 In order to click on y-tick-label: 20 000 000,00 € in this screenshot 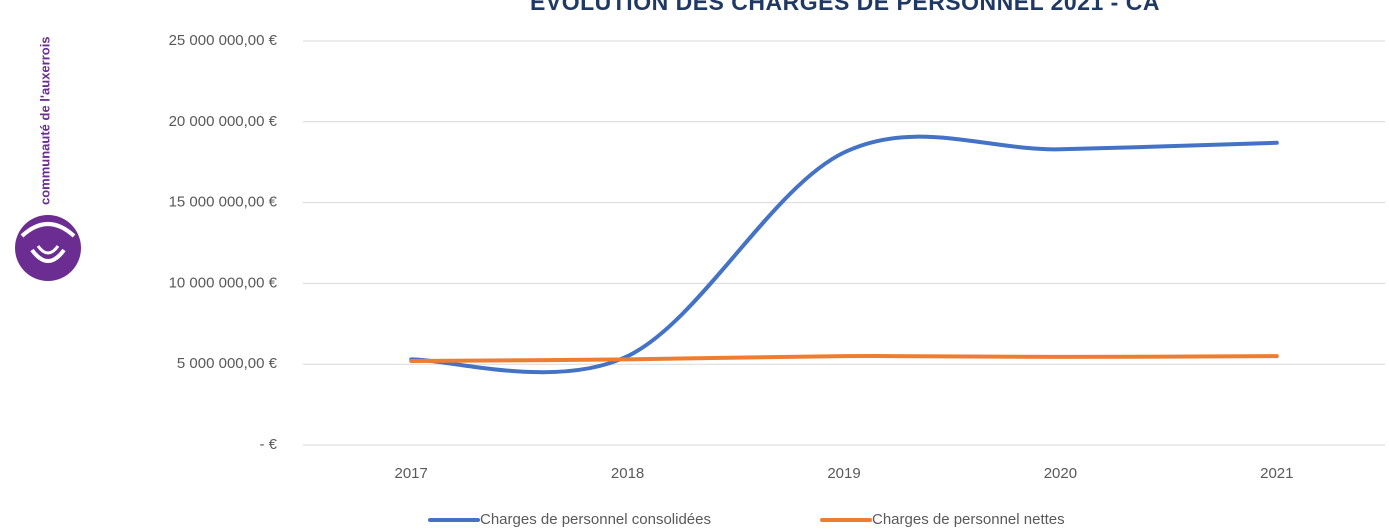, I will do `click(223, 121)`.